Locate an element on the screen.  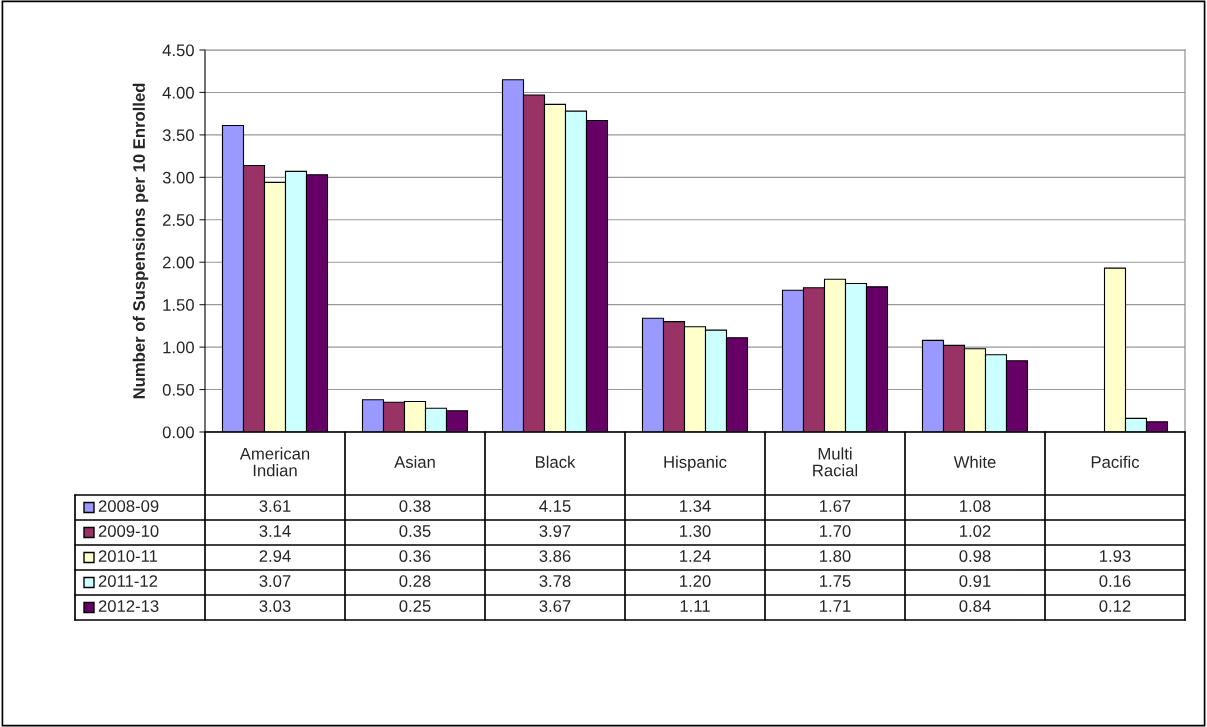
data-label: 1.02 is located at coordinates (975, 531).